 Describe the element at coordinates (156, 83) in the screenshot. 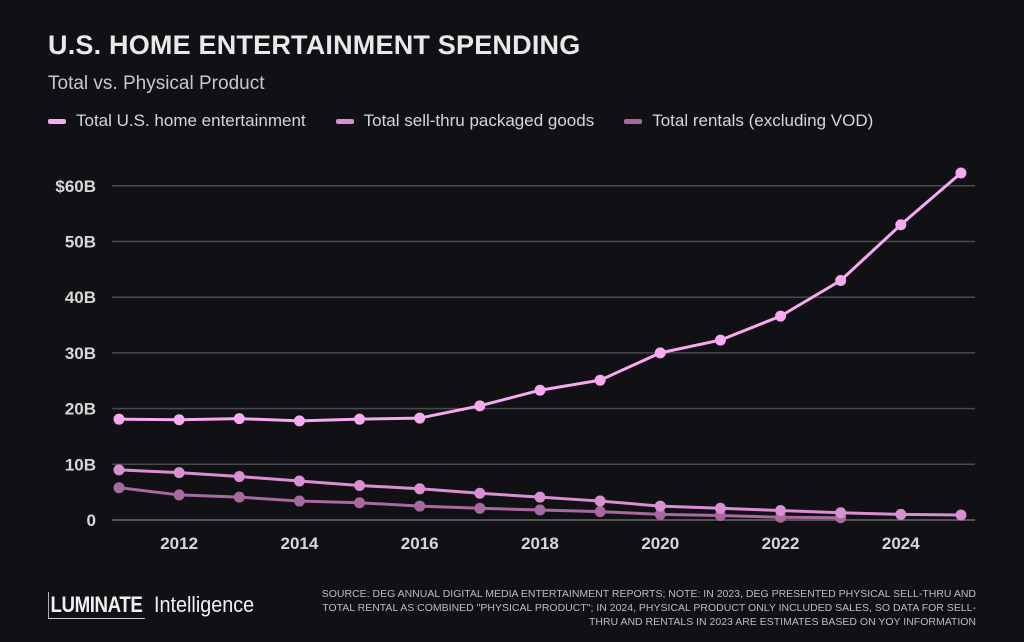

I see `chart-subtitle: Total vs. Physical Product` at that location.